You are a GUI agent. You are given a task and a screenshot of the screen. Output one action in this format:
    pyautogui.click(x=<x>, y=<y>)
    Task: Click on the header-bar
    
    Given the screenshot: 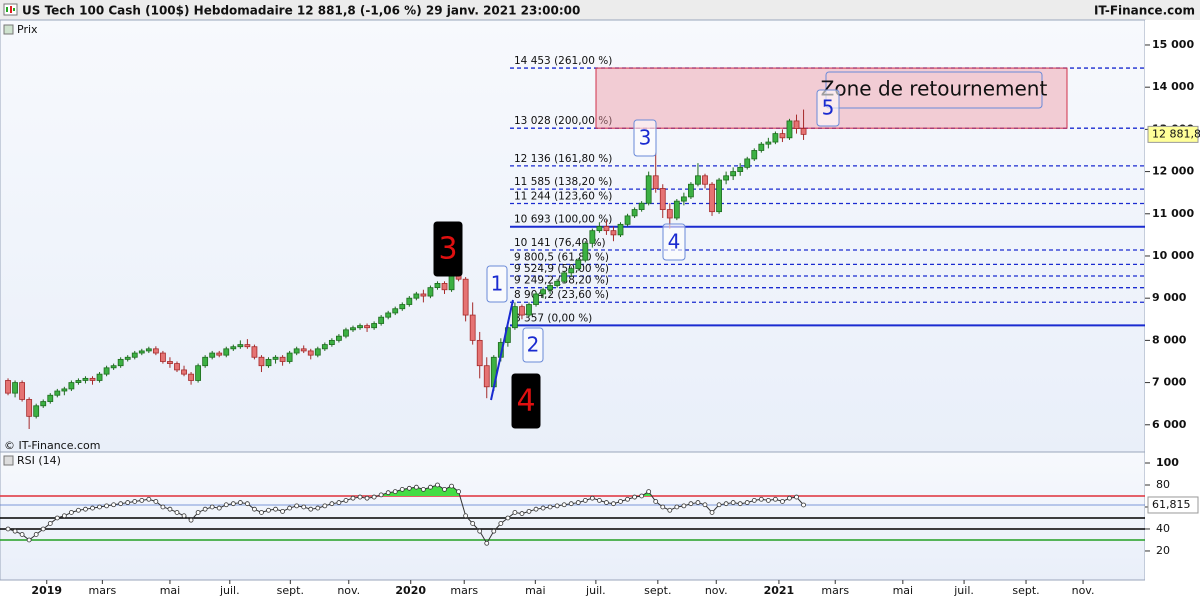 What is the action you would take?
    pyautogui.click(x=600, y=10)
    